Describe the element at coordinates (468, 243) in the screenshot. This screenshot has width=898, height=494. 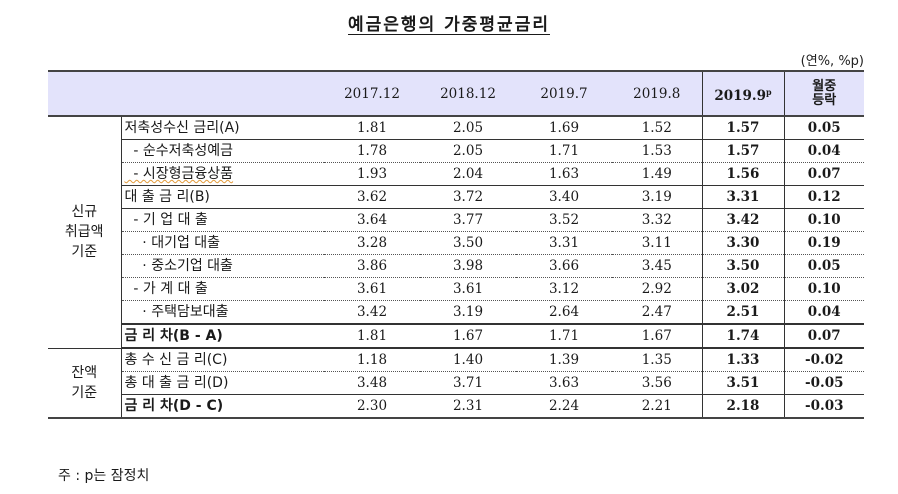
I see `cell: 3.50` at that location.